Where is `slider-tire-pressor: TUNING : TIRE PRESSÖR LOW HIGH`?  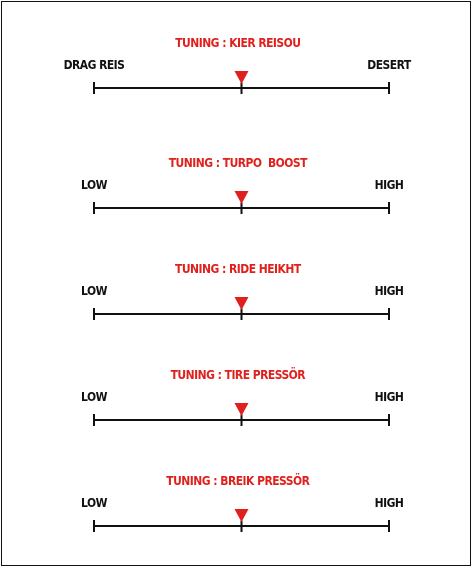
slider-tire-pressor: TUNING : TIRE PRESSÖR LOW HIGH is located at coordinates (237, 402).